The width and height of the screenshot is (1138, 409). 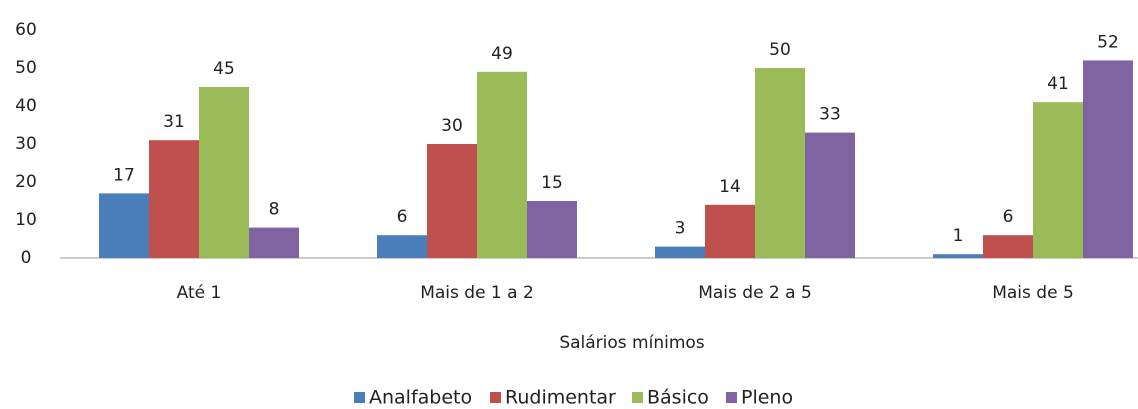 What do you see at coordinates (26, 106) in the screenshot?
I see `y-tick-label: 40` at bounding box center [26, 106].